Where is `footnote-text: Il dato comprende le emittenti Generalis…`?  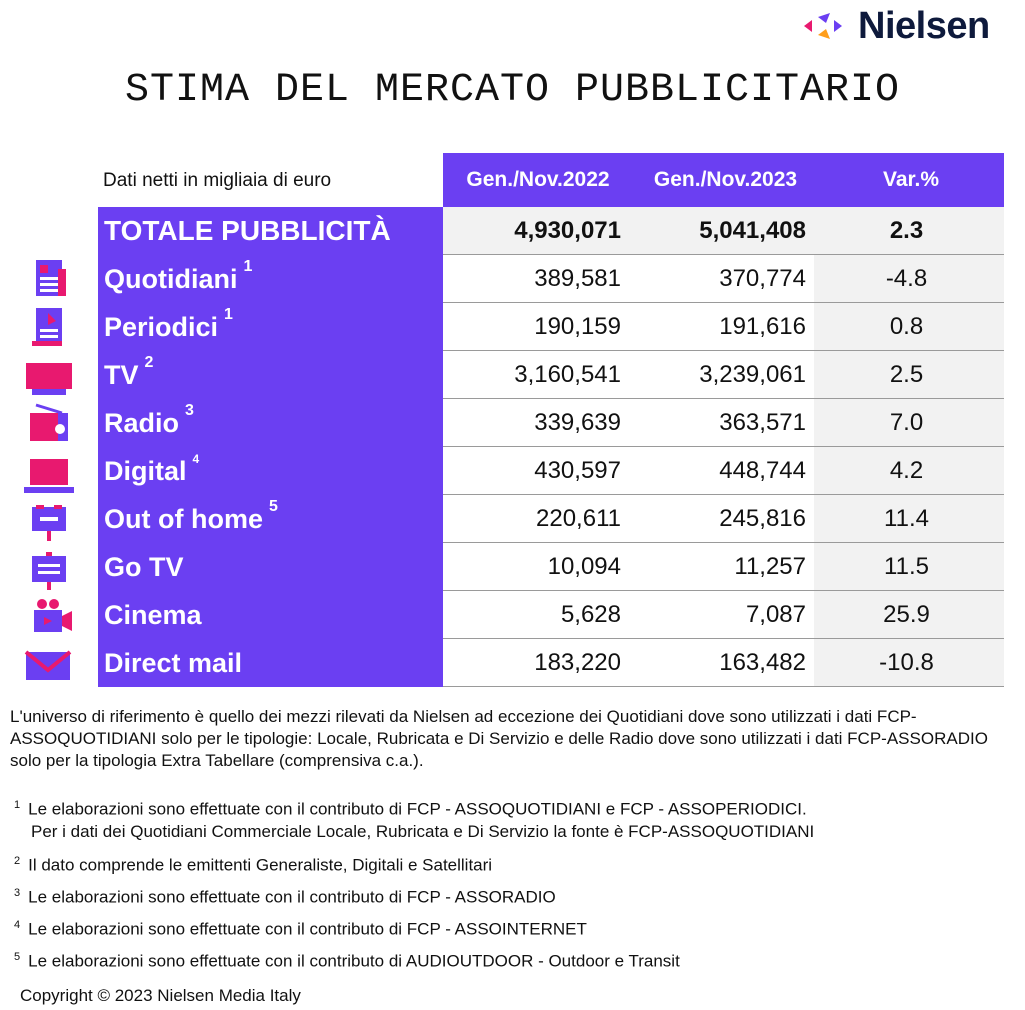
footnote-text: Il dato comprende le emittenti Generalis… is located at coordinates (260, 865).